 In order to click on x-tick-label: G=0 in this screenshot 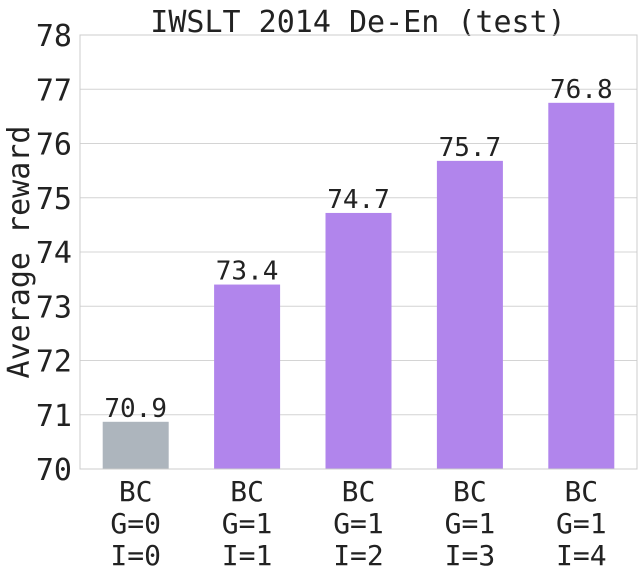, I will do `click(135, 523)`.